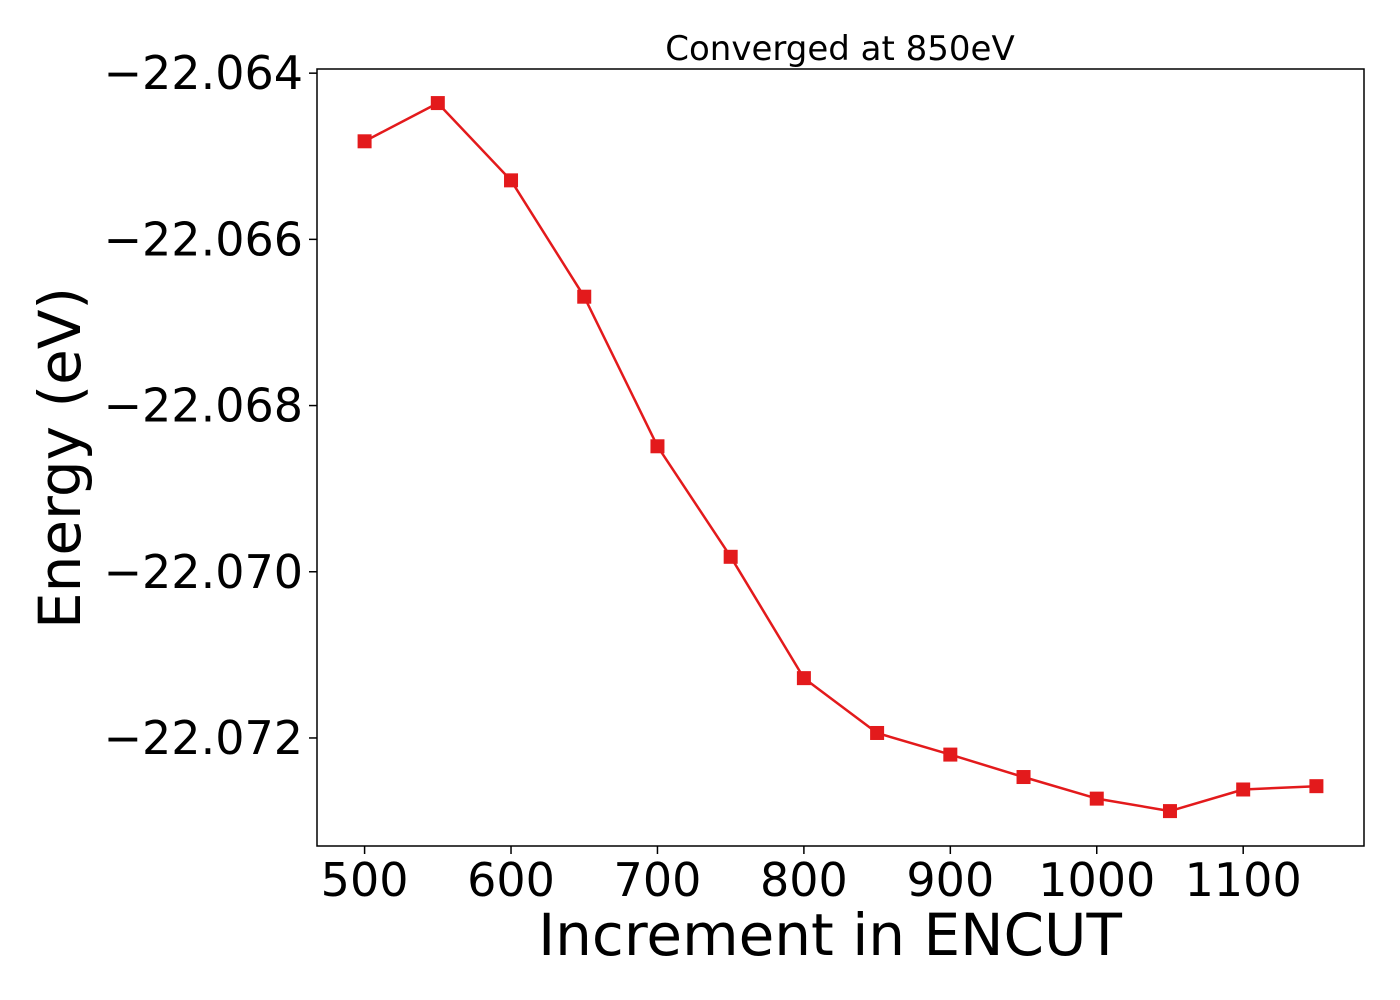 The width and height of the screenshot is (1400, 1000). What do you see at coordinates (204, 572) in the screenshot?
I see `y-tick-label: −22.070` at bounding box center [204, 572].